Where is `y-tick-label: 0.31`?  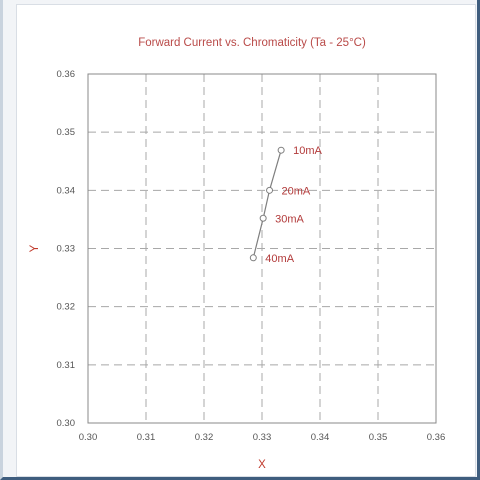
y-tick-label: 0.31 is located at coordinates (66, 365).